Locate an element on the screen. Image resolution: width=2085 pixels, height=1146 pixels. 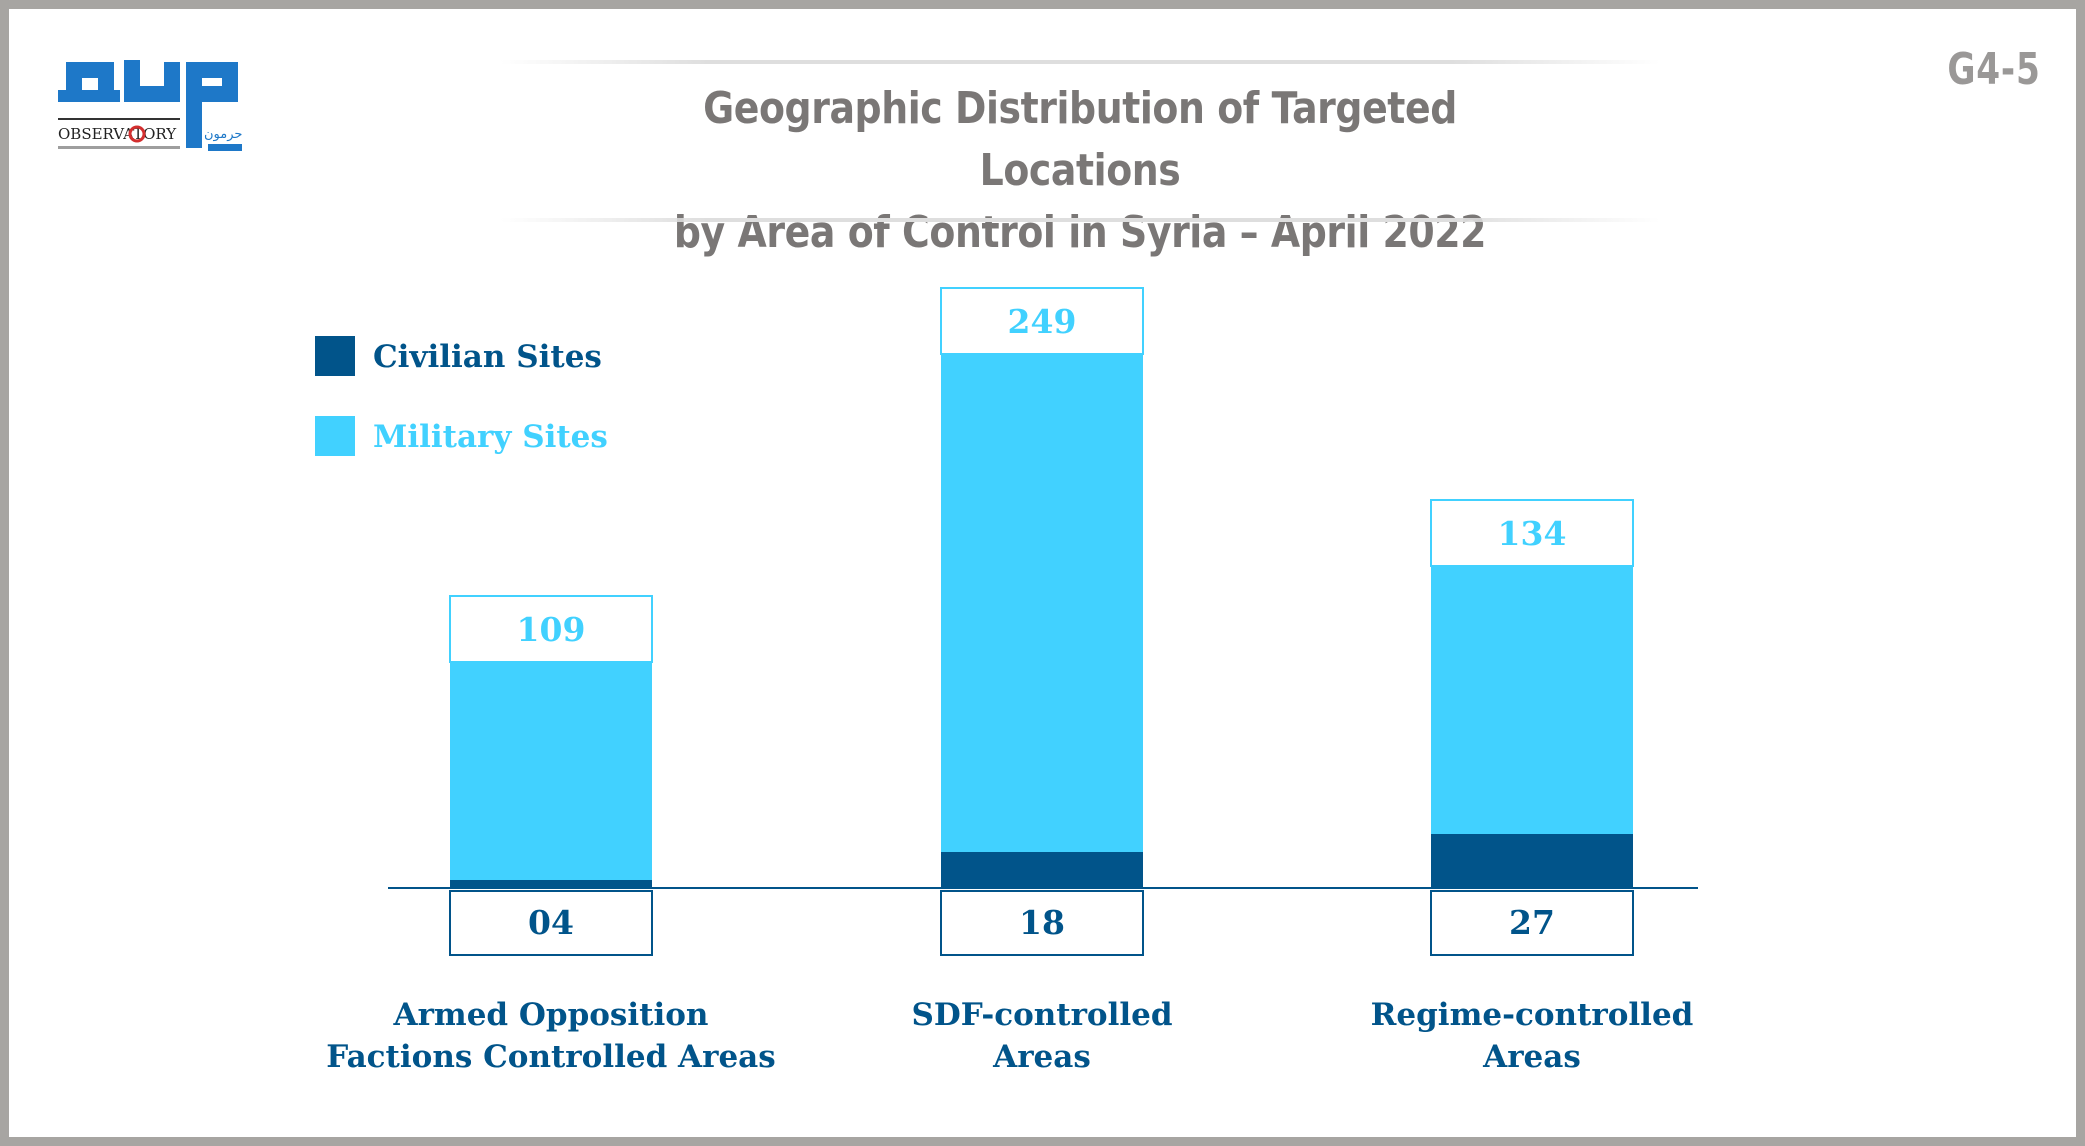
military-value-label-1: 109 is located at coordinates (551, 629).